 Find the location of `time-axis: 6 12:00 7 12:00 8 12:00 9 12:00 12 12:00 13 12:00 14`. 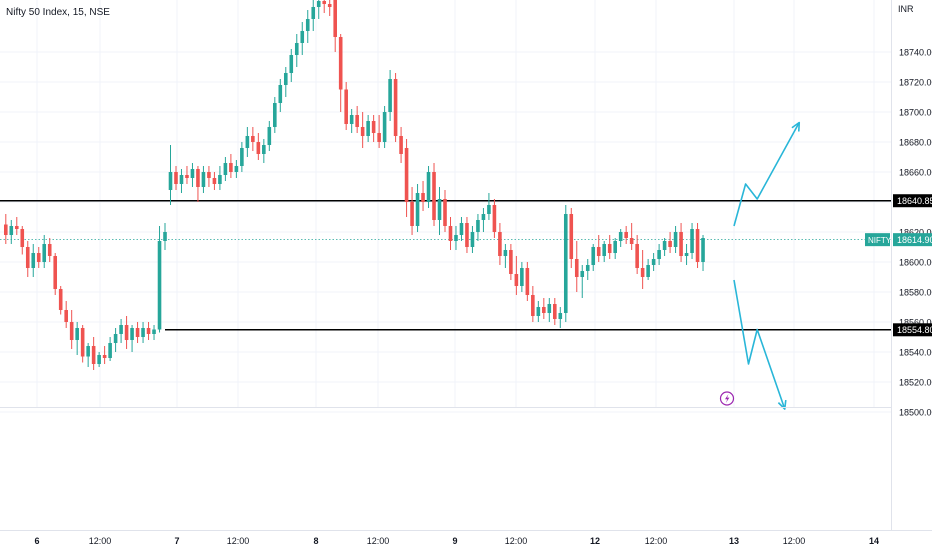

time-axis: 6 12:00 7 12:00 8 12:00 9 12:00 12 12:00 13 12:00 14 is located at coordinates (456, 541).